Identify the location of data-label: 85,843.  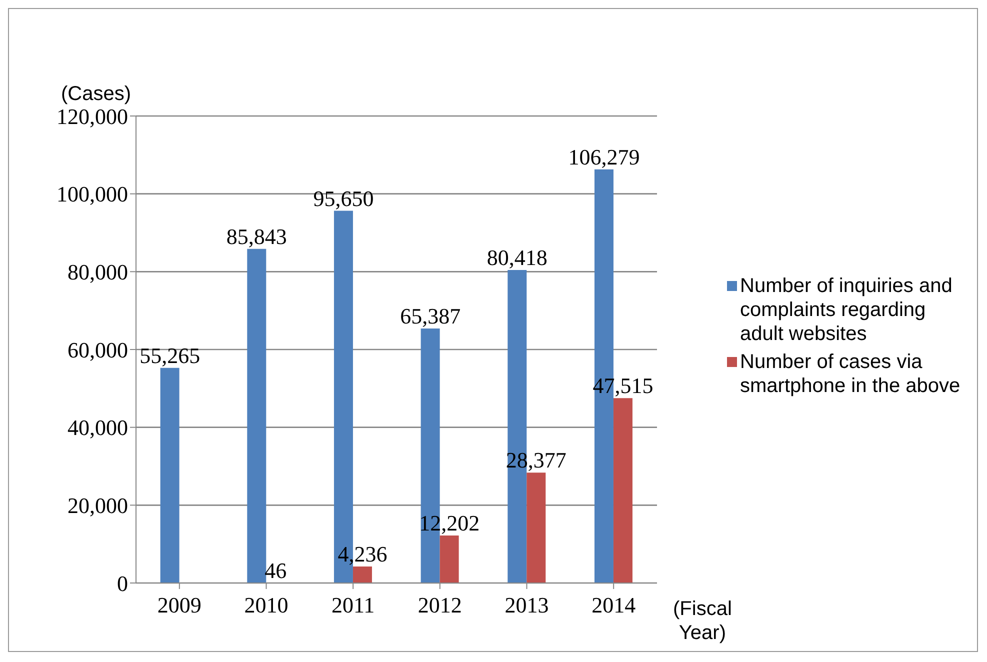
(256, 236).